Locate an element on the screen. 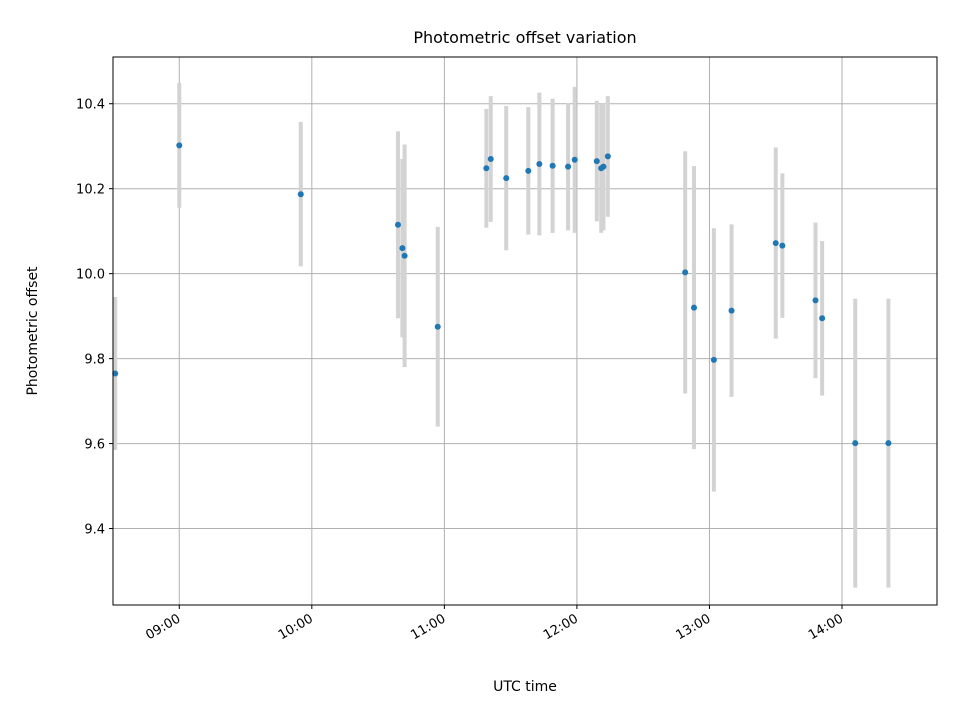  y-tick-label: 10.2 is located at coordinates (90, 190).